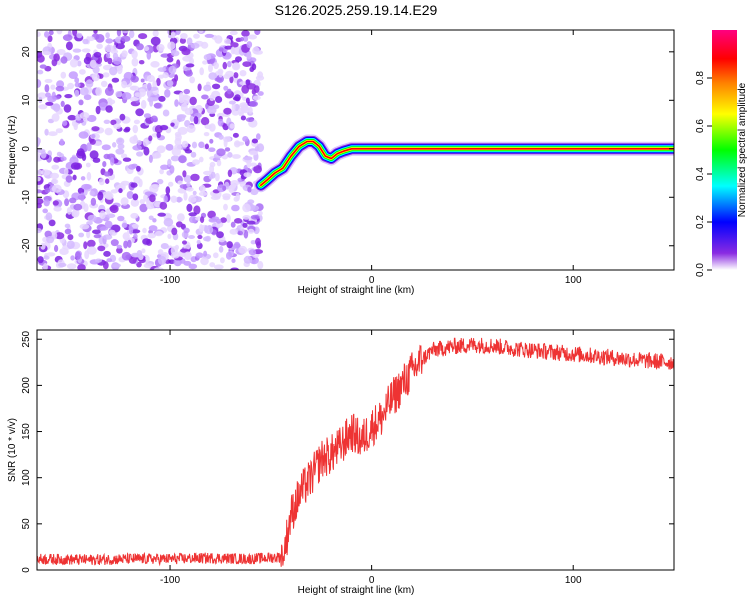 This screenshot has height=600, width=750. Describe the element at coordinates (742, 149) in the screenshot. I see `colorbar-label: Normalized spectral amplitude` at that location.